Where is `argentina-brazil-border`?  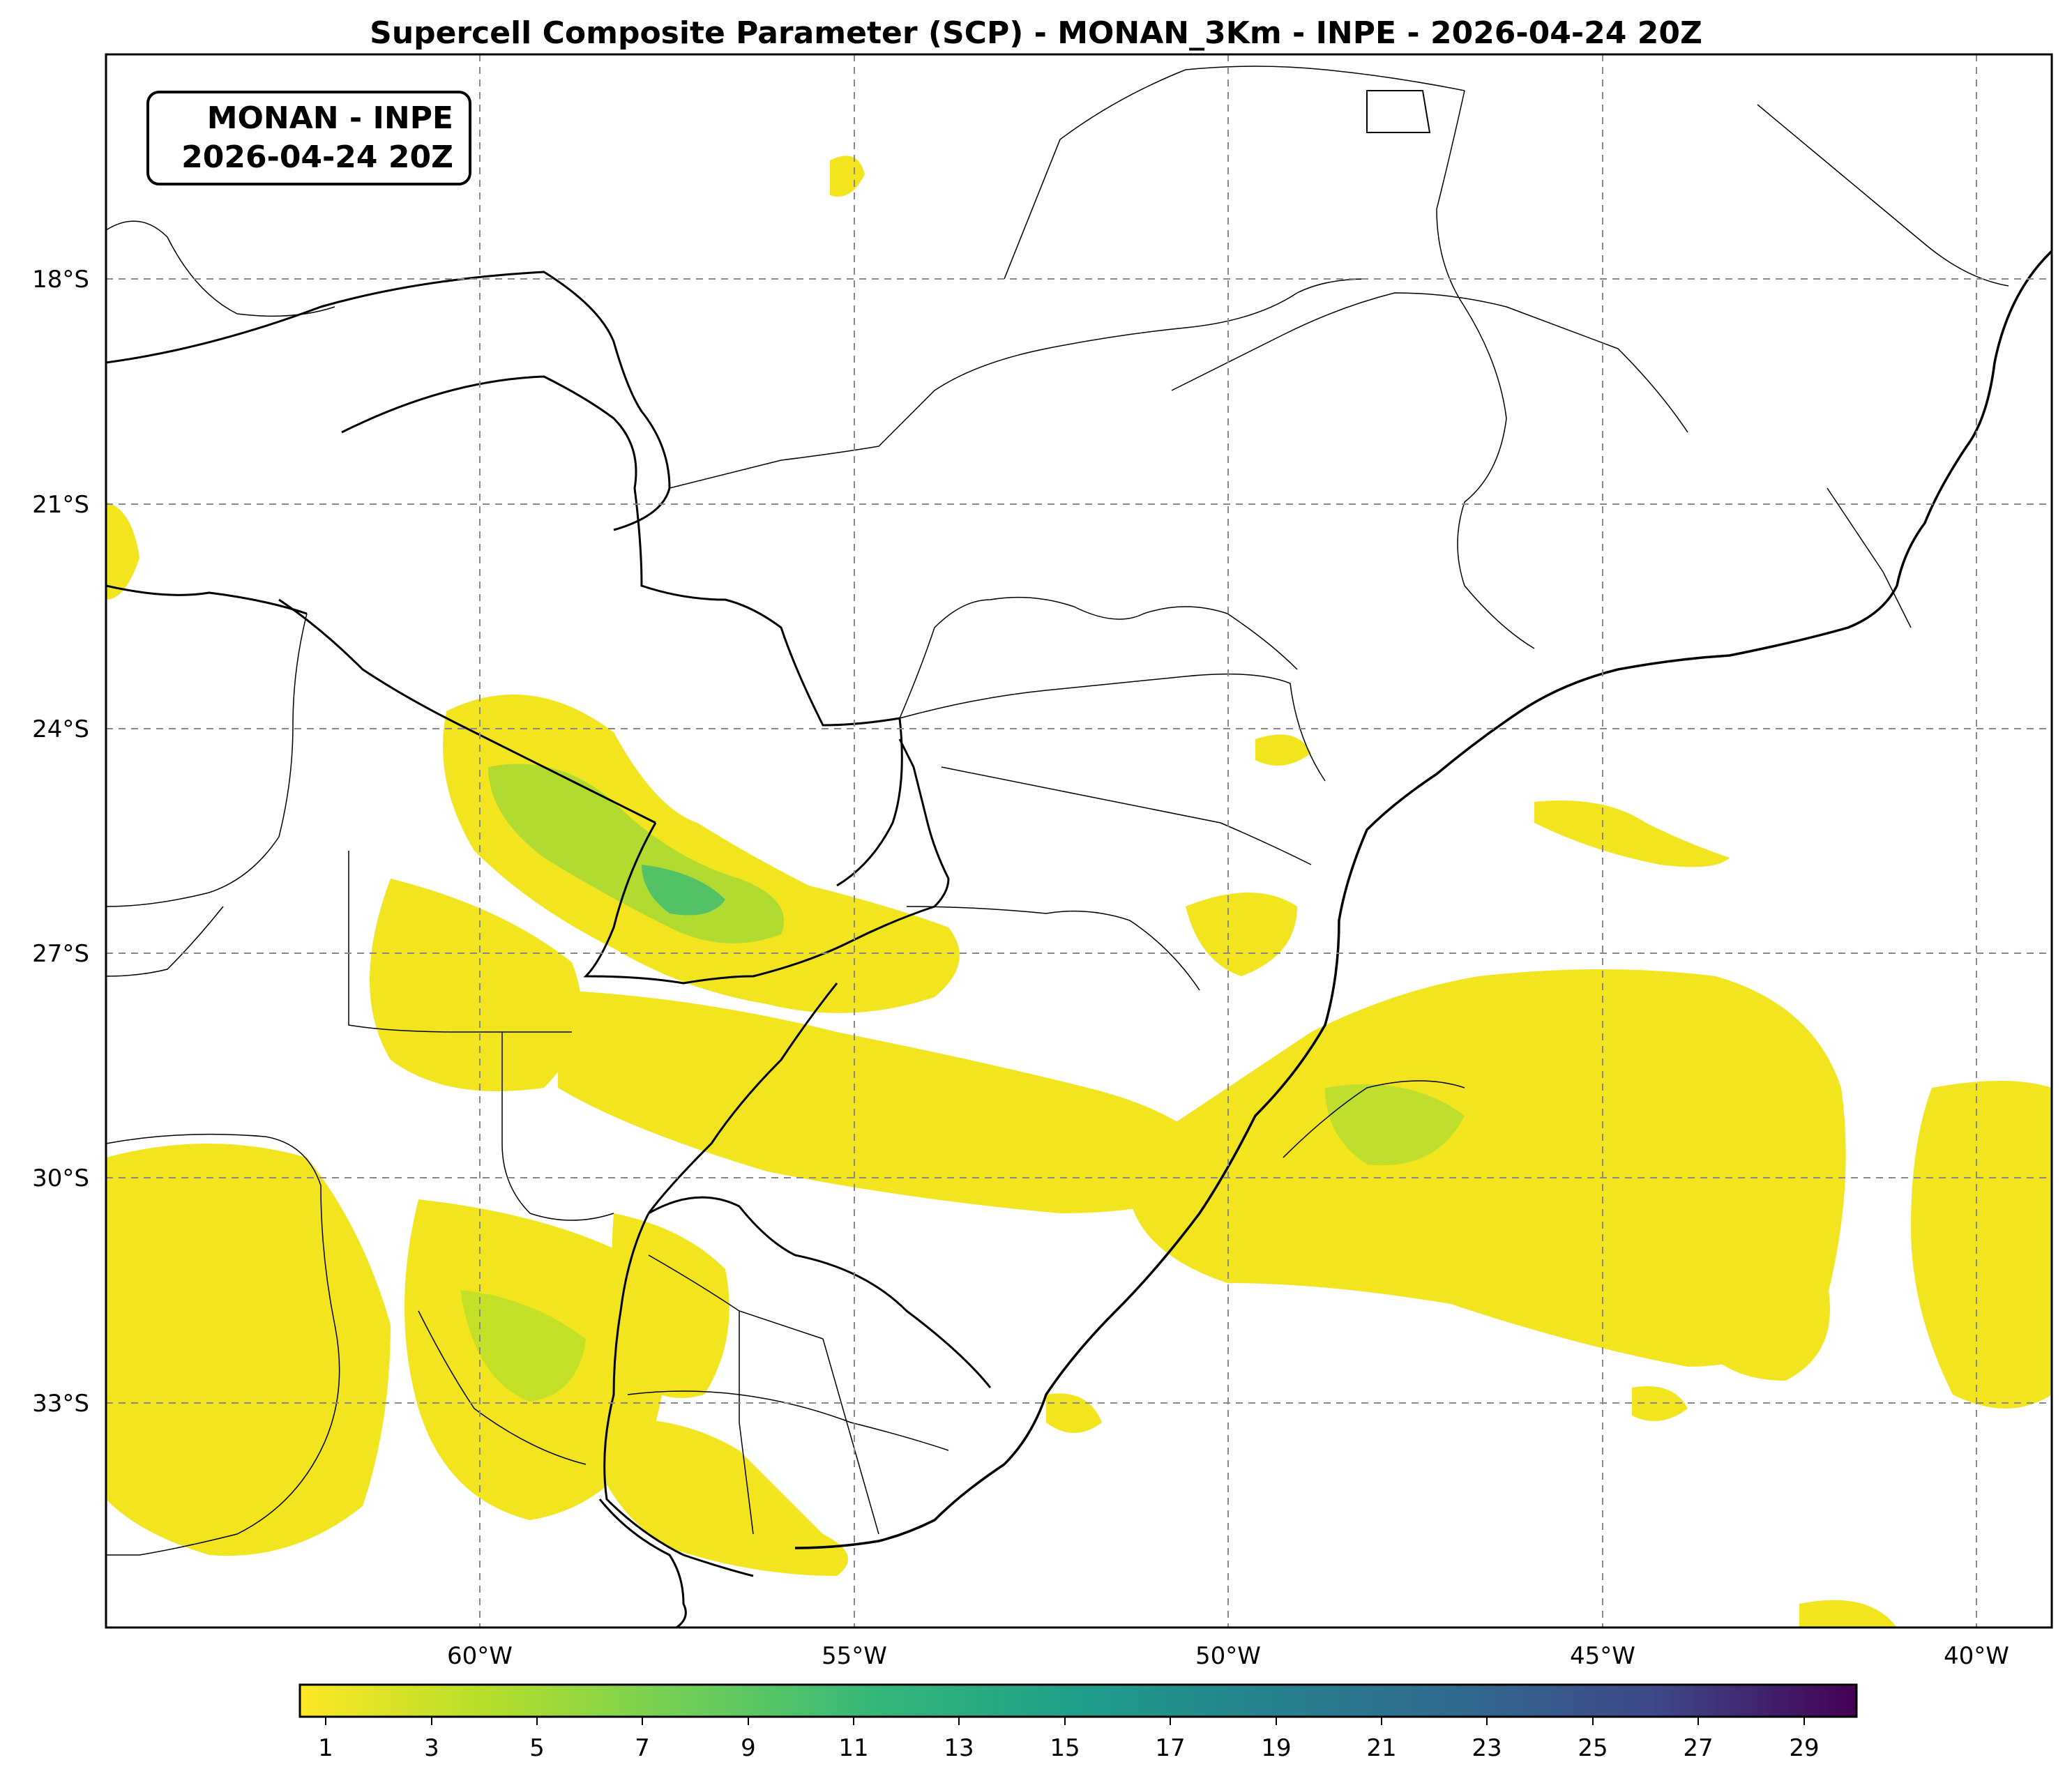
argentina-brazil-border is located at coordinates (767, 861).